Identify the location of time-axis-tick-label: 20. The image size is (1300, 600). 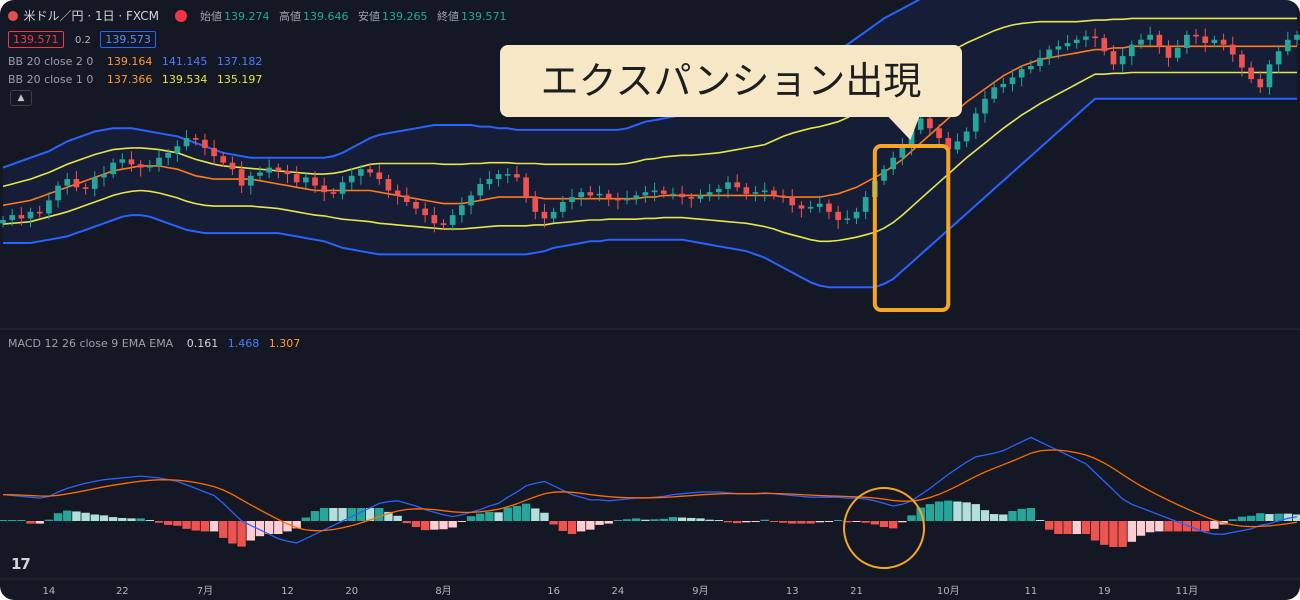
(351, 591).